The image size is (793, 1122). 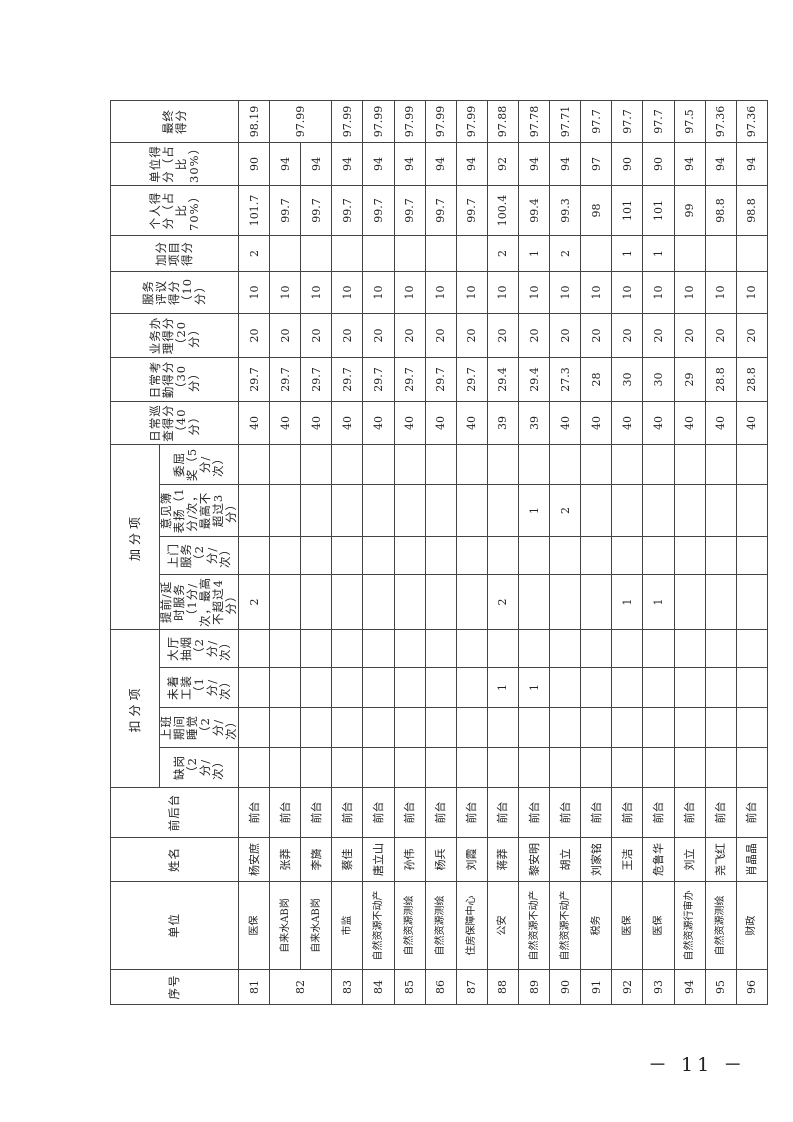 I want to click on header-unit-score: 单位得分（占比30%）, so click(x=174, y=164).